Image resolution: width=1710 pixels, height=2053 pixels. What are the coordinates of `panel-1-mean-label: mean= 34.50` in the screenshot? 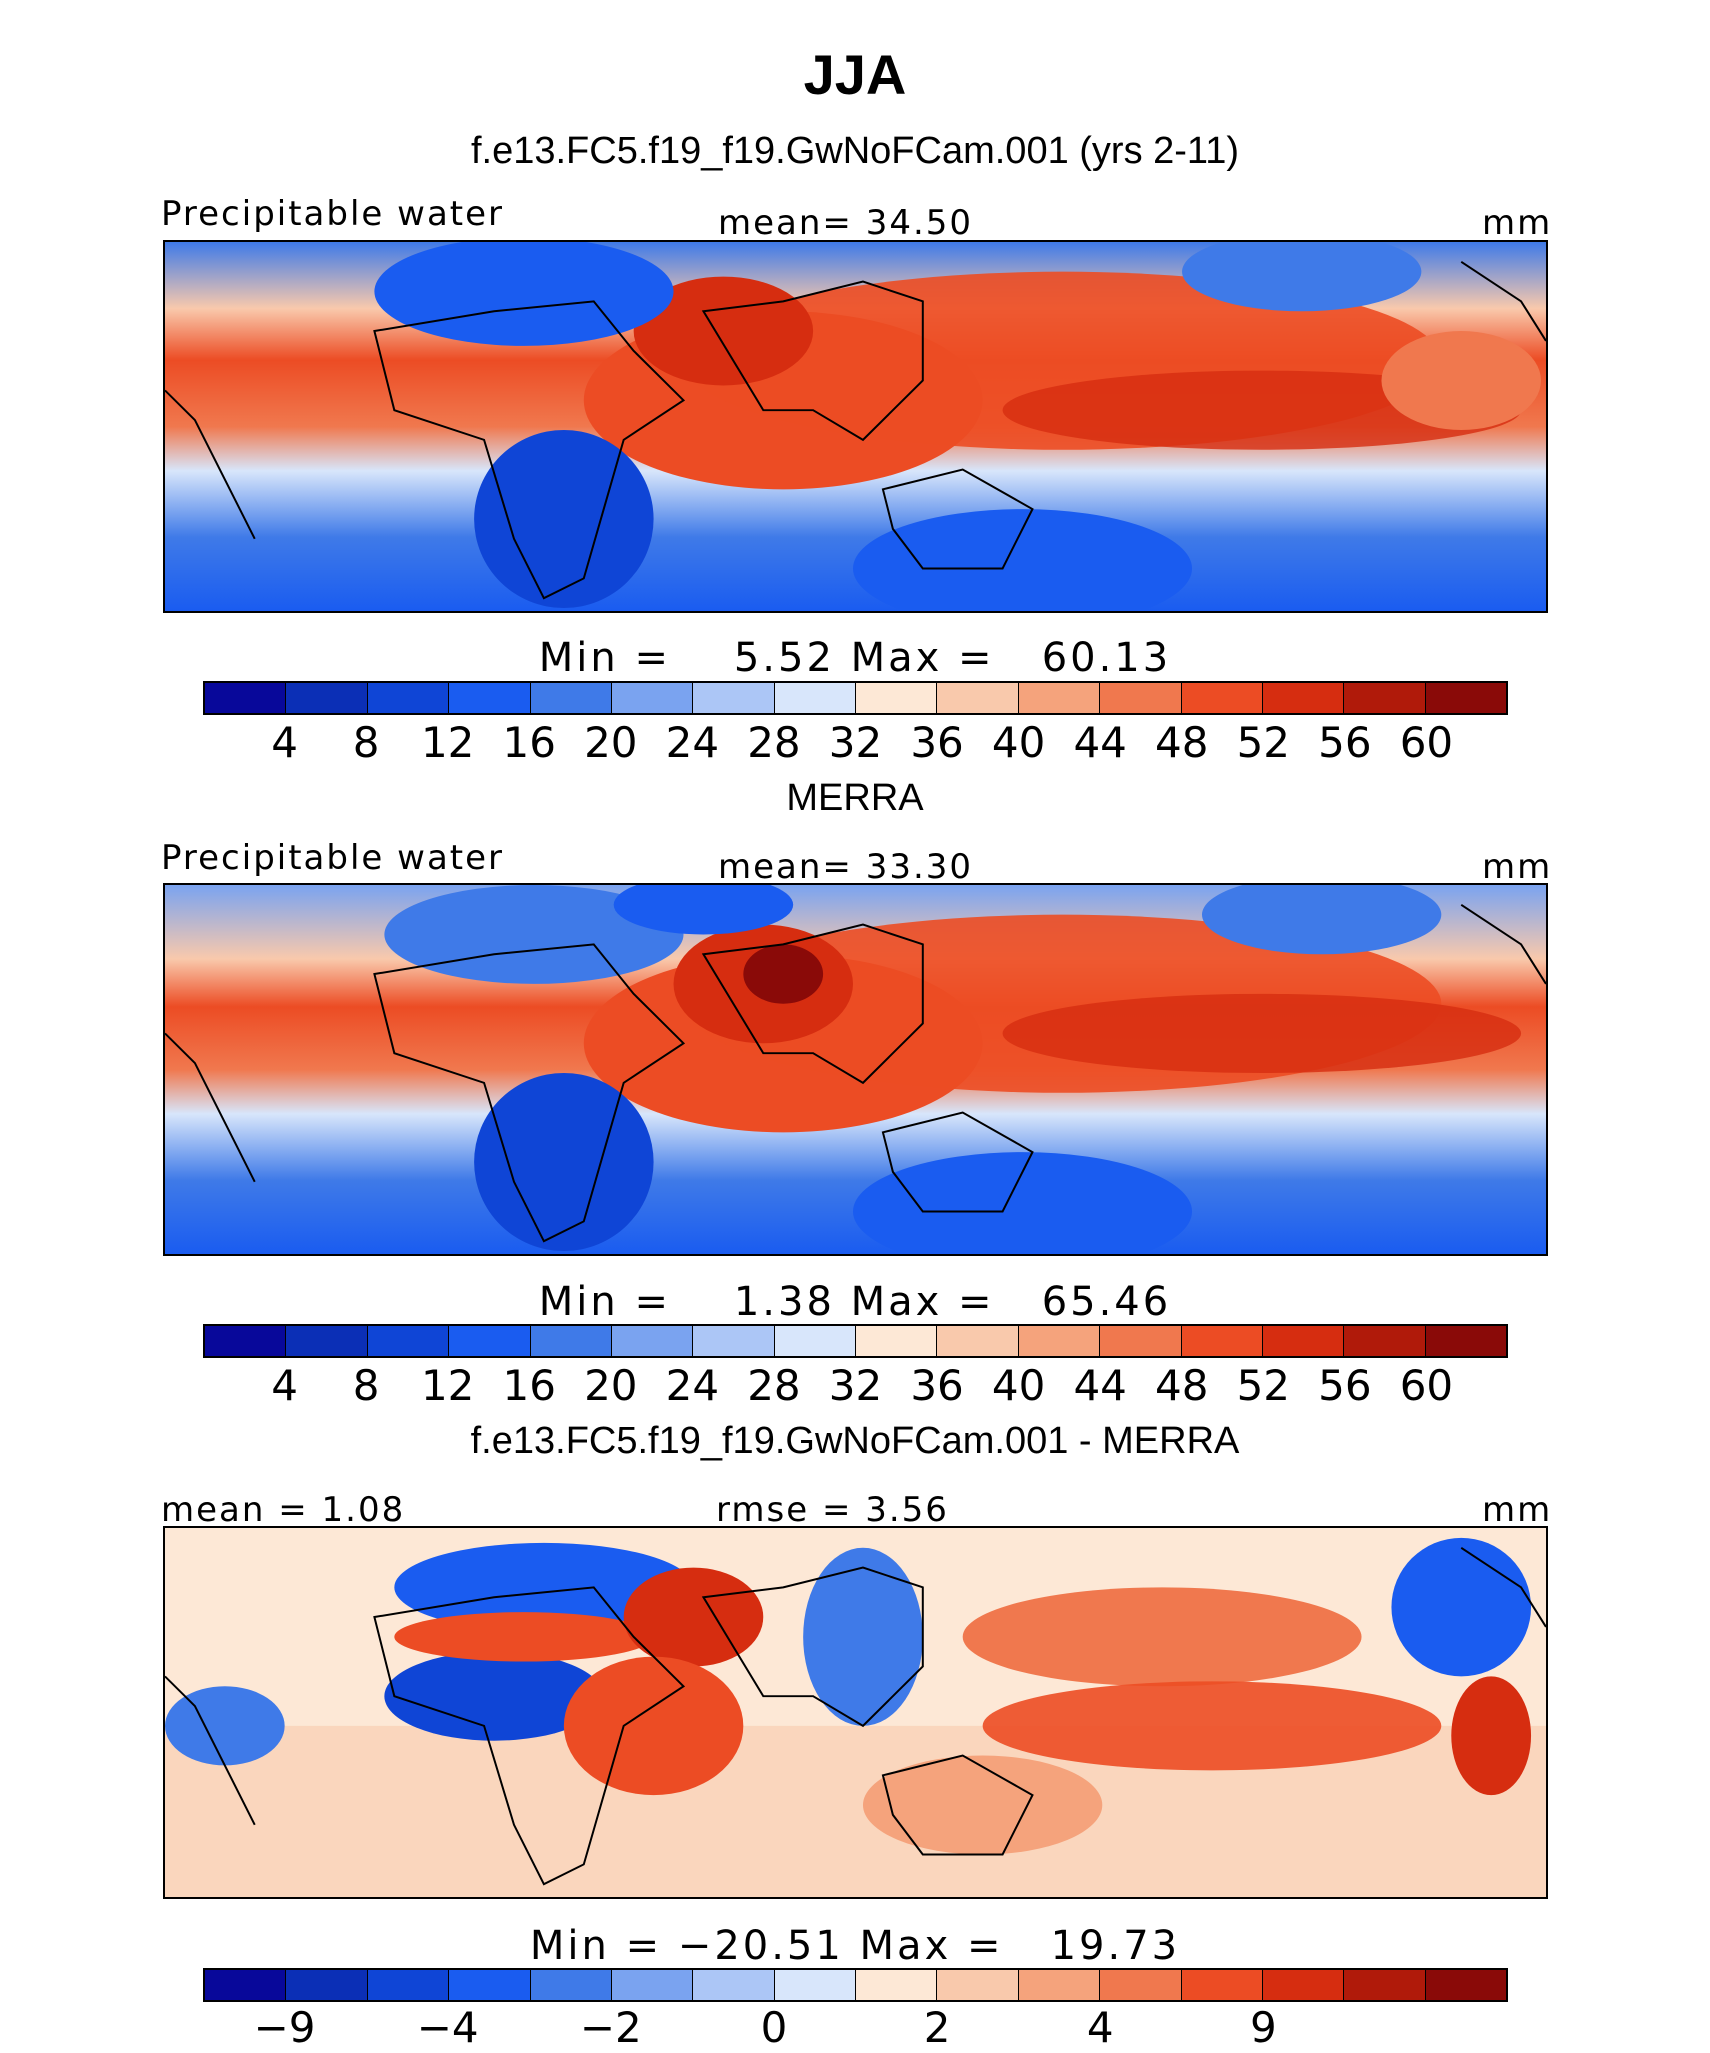 It's located at (846, 223).